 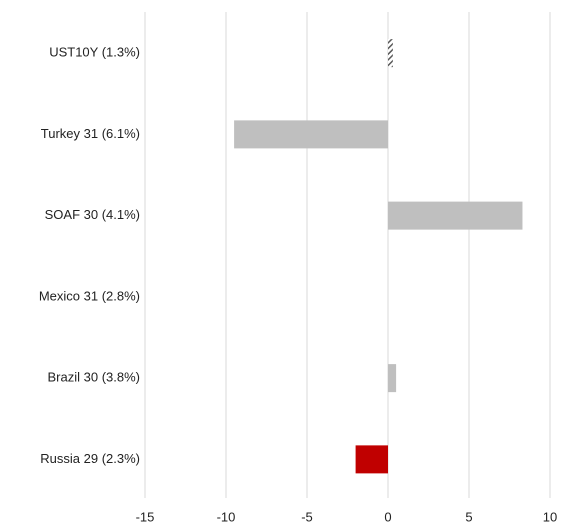 What do you see at coordinates (90, 133) in the screenshot?
I see `y-tick-label: Turkey 31 (6.1%)` at bounding box center [90, 133].